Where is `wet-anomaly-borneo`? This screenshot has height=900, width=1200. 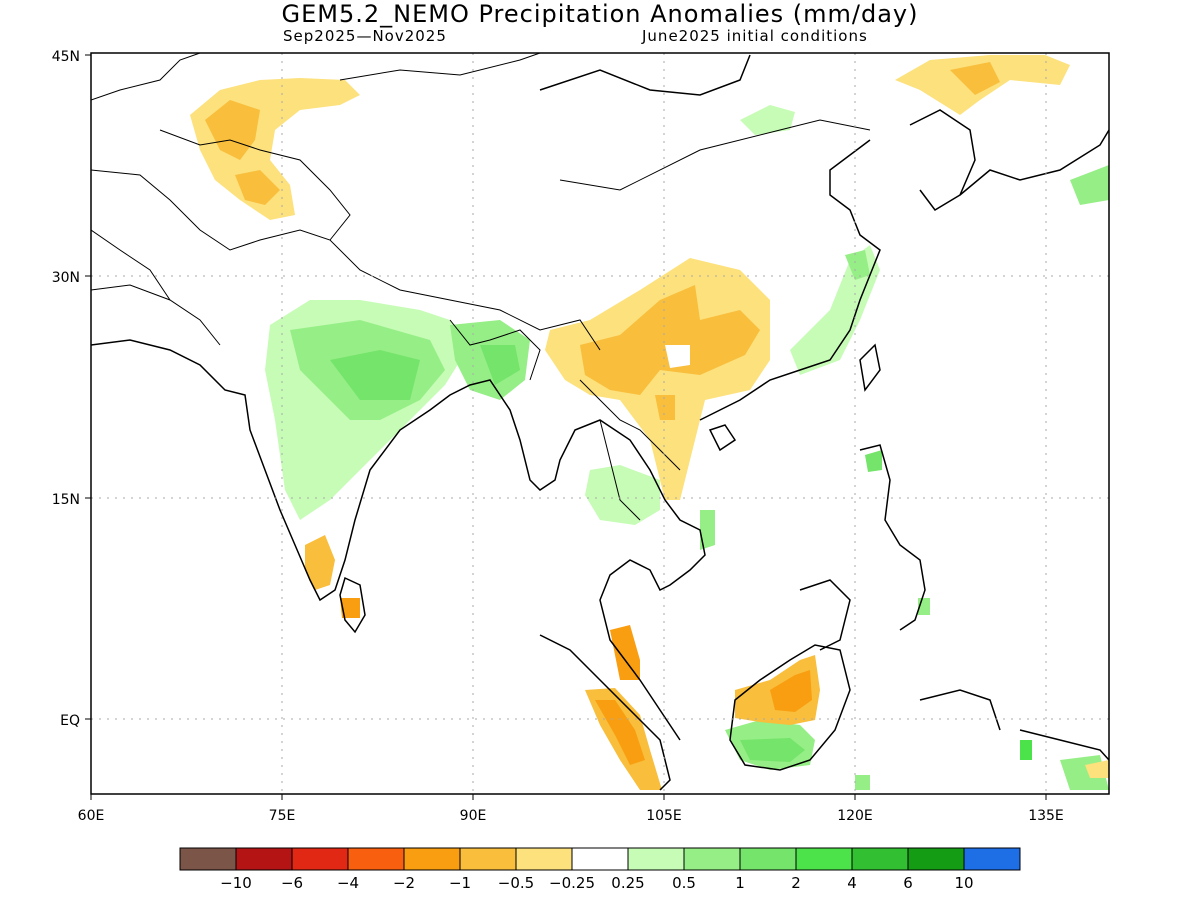 wet-anomaly-borneo is located at coordinates (917, 620).